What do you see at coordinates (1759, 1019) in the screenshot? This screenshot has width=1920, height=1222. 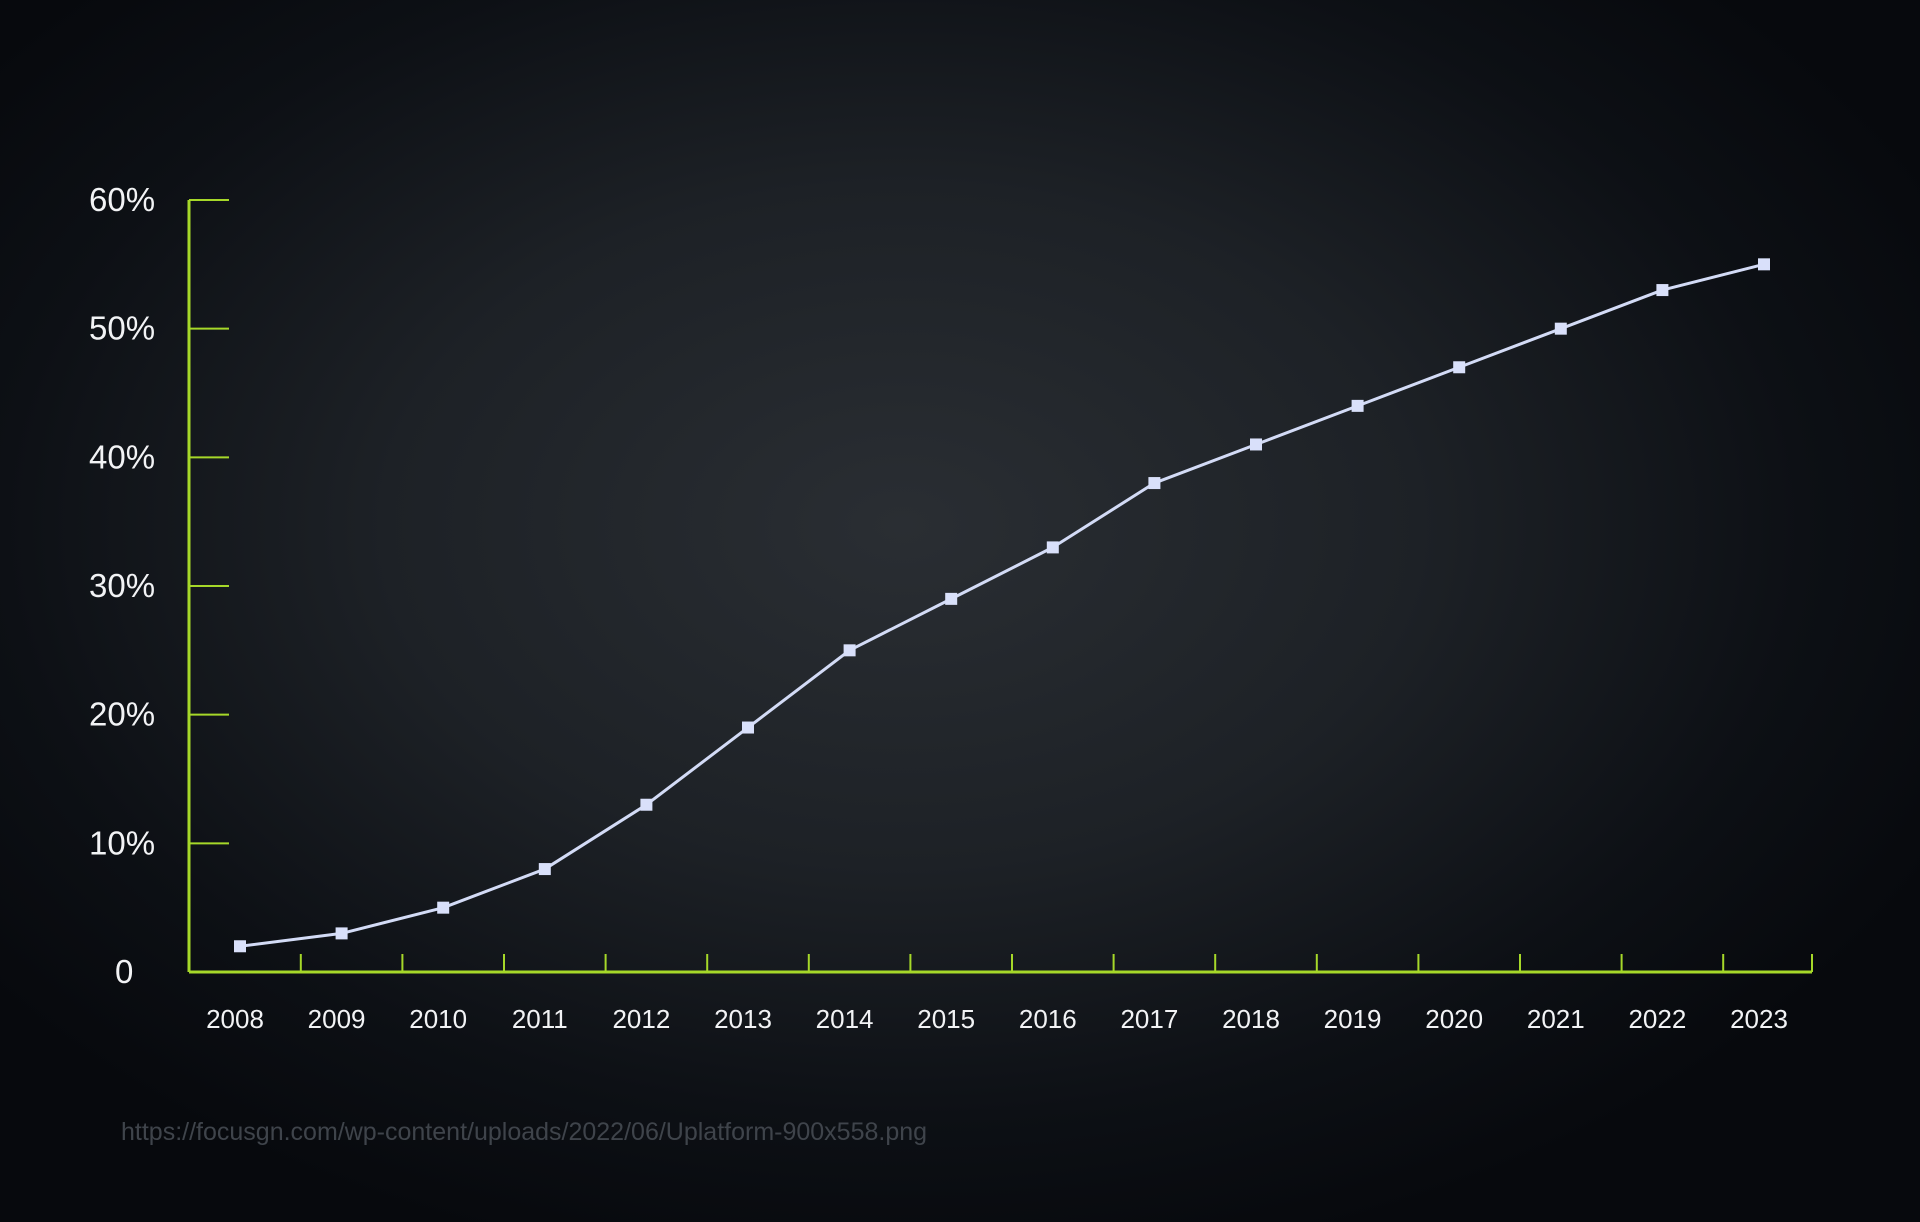 I see `x-tick-label: 2023` at bounding box center [1759, 1019].